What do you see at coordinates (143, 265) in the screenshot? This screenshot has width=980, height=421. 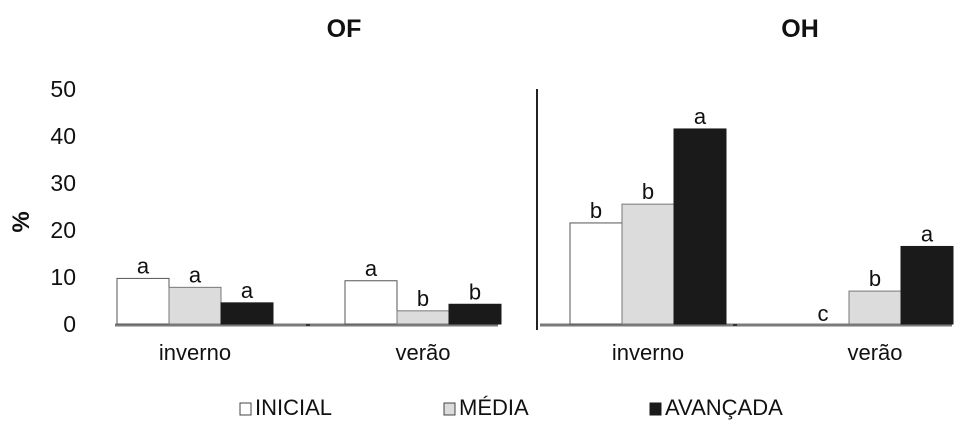 I see `significance-letter-of-inverno-inicial: a` at bounding box center [143, 265].